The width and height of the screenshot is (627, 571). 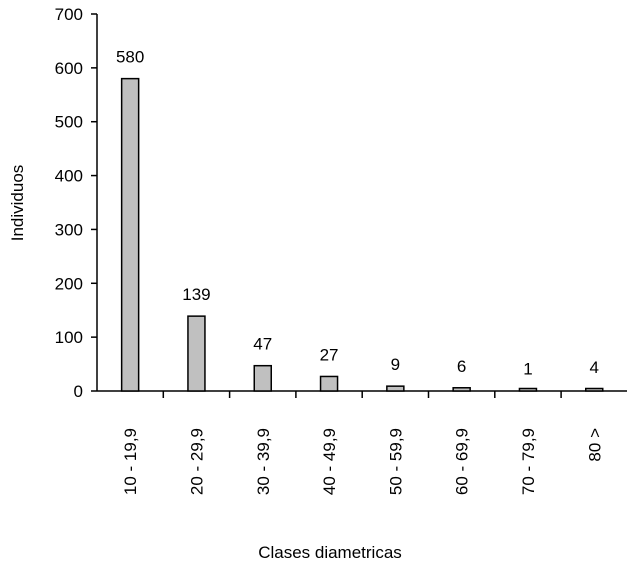 What do you see at coordinates (196, 294) in the screenshot?
I see `bar-data-label: 139` at bounding box center [196, 294].